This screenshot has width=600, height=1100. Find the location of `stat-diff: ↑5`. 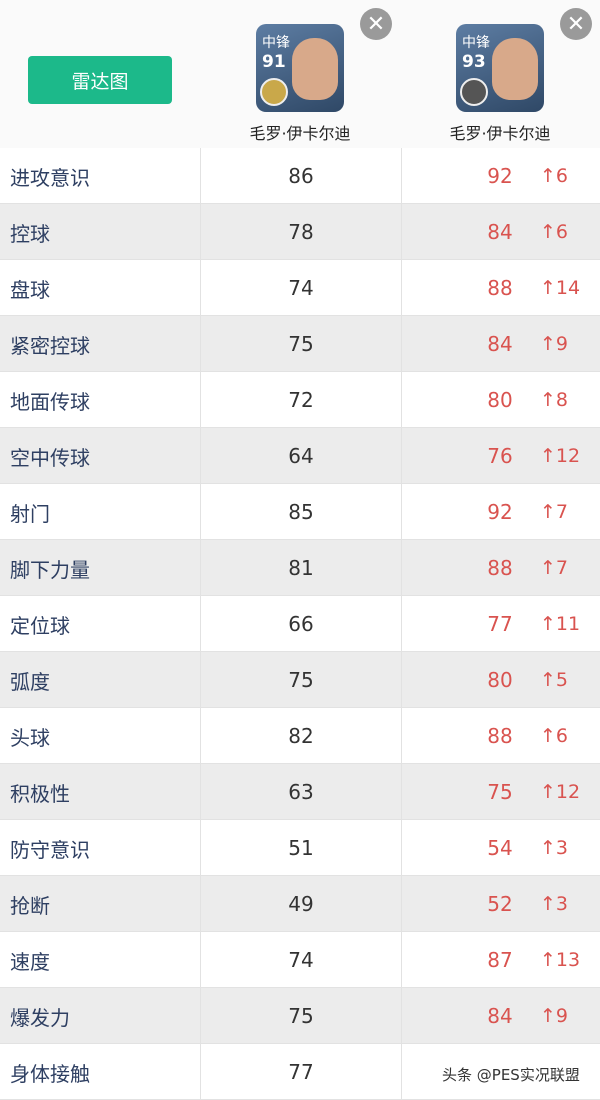

stat-diff: ↑5 is located at coordinates (554, 680).